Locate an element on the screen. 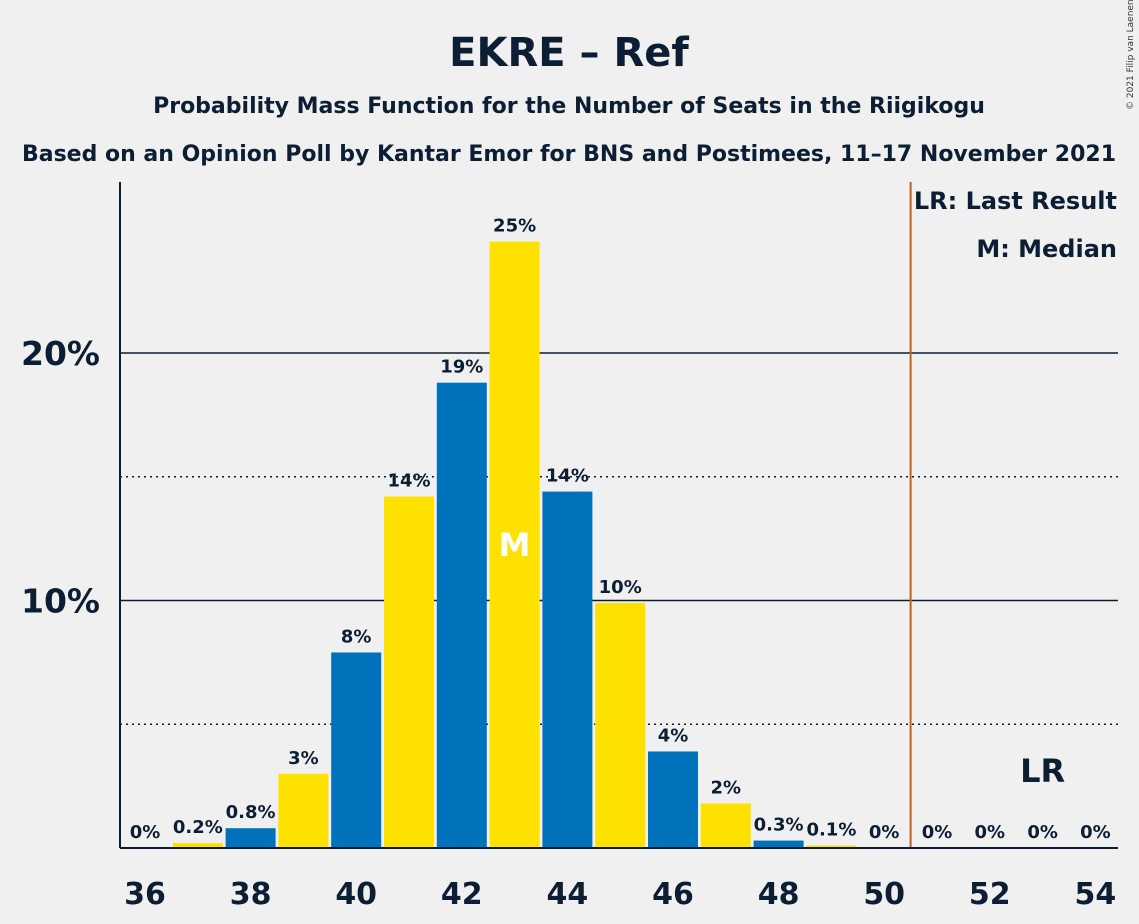 The image size is (1139, 924). data-label-46: 4% is located at coordinates (673, 735).